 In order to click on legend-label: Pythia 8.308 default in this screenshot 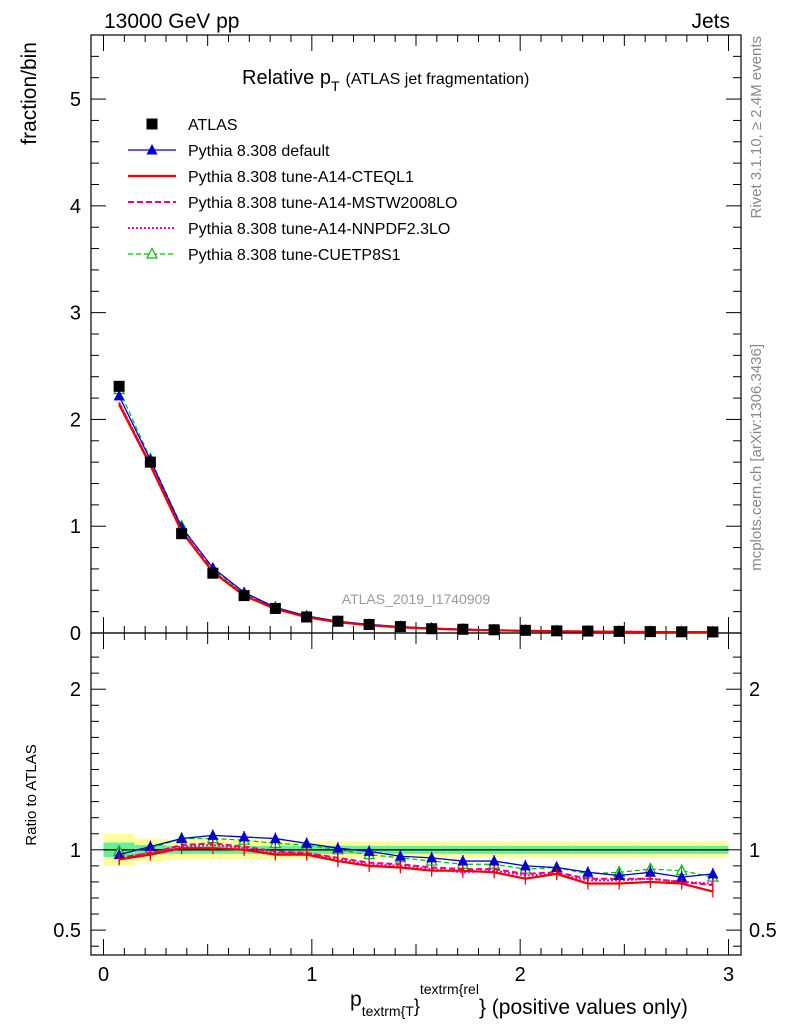, I will do `click(259, 151)`.